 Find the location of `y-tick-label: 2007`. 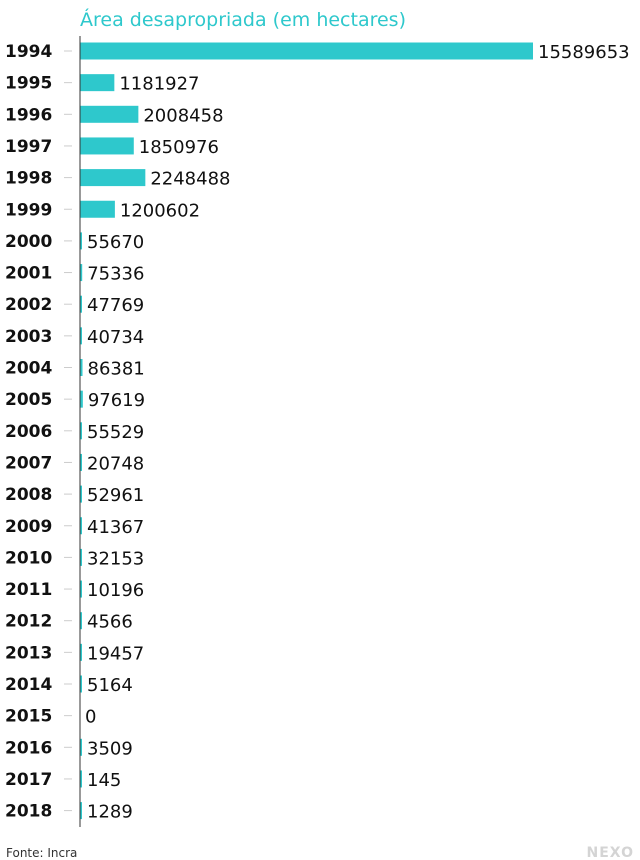

y-tick-label: 2007 is located at coordinates (28, 463).